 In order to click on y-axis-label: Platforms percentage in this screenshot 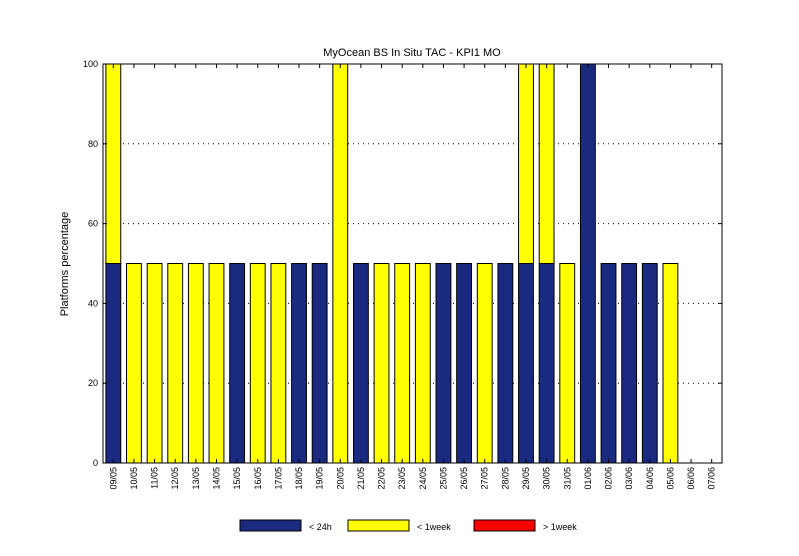, I will do `click(65, 264)`.